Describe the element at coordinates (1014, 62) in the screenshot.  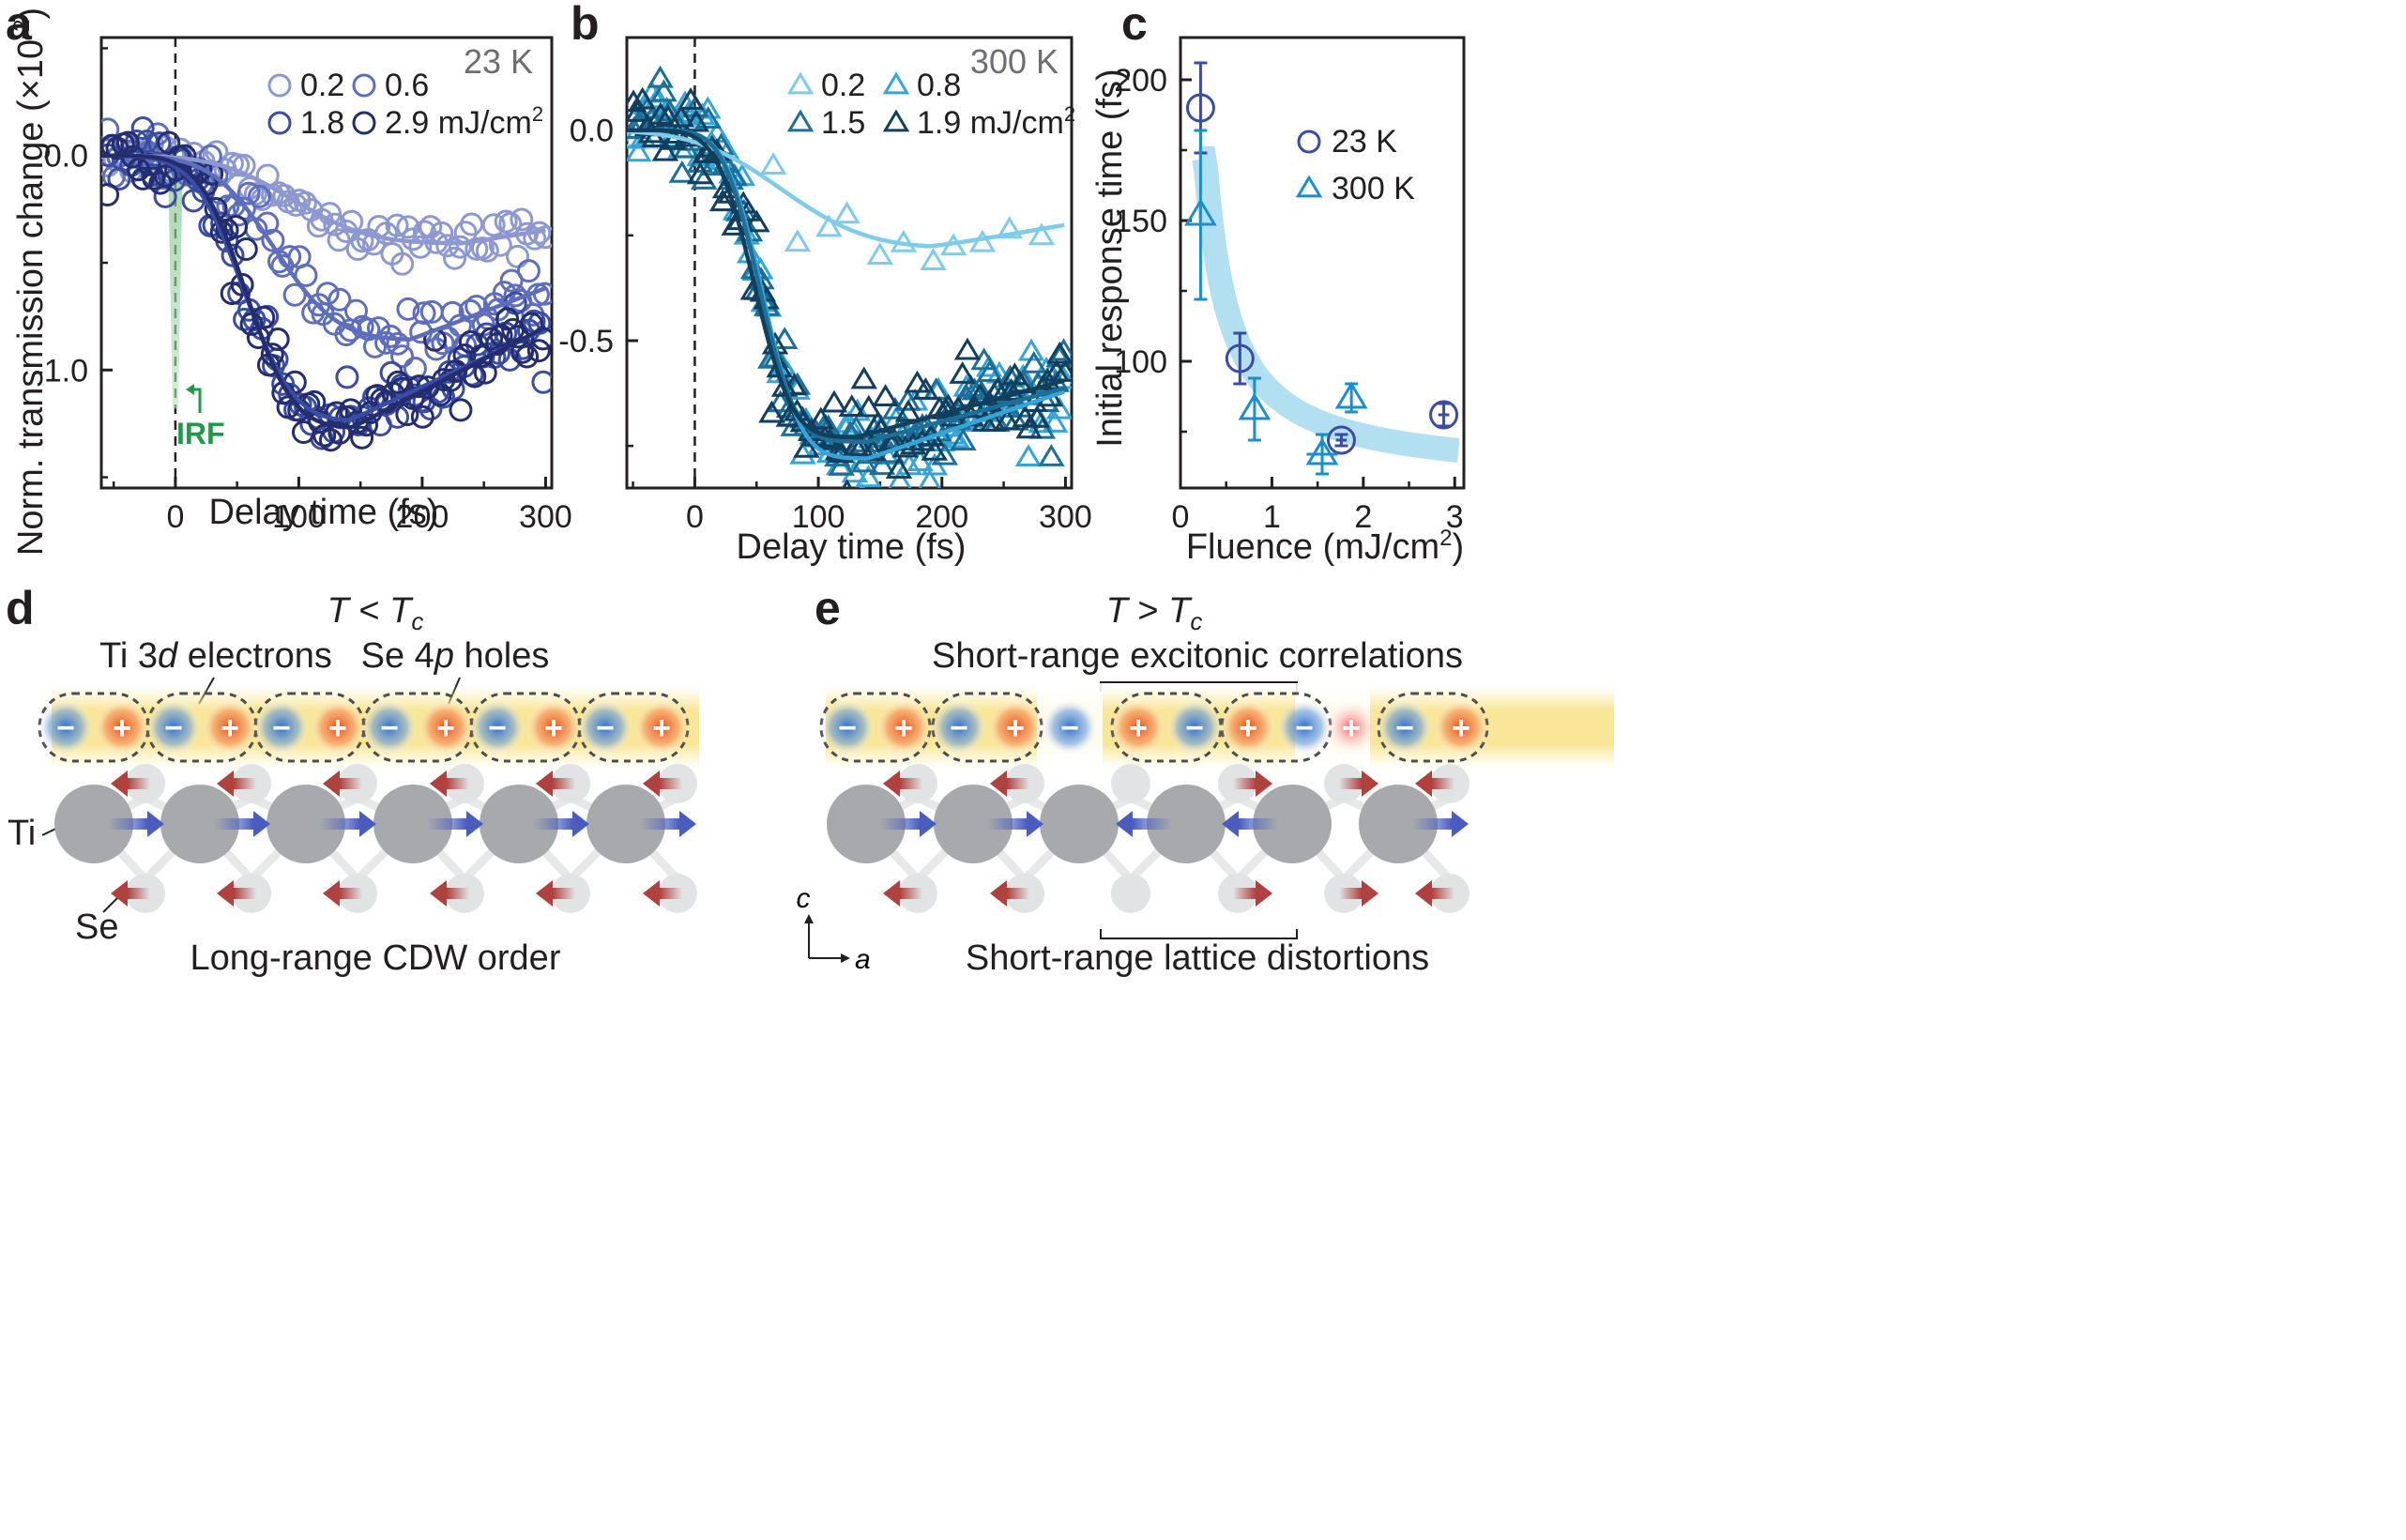
I see `chart-b-temperature: 300 K` at that location.